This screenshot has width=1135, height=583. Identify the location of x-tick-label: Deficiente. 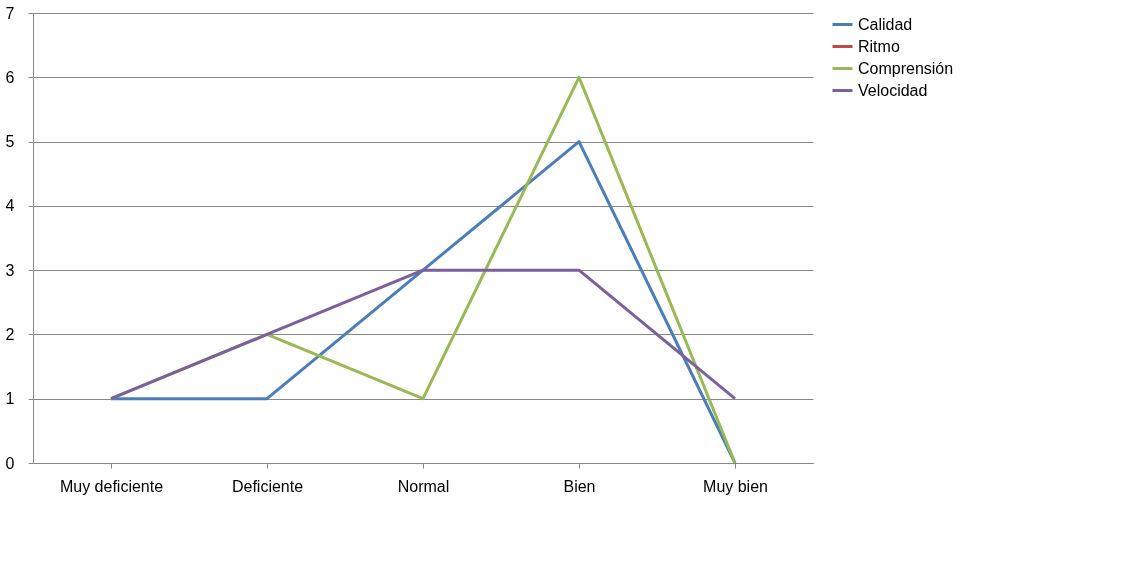
(267, 486).